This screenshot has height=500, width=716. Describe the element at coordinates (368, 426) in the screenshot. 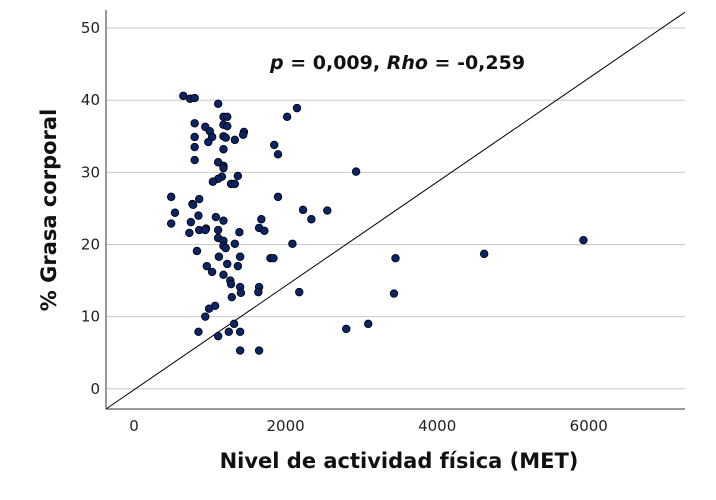

I see `x-tick-labels: 0 2000 4000 6000` at that location.